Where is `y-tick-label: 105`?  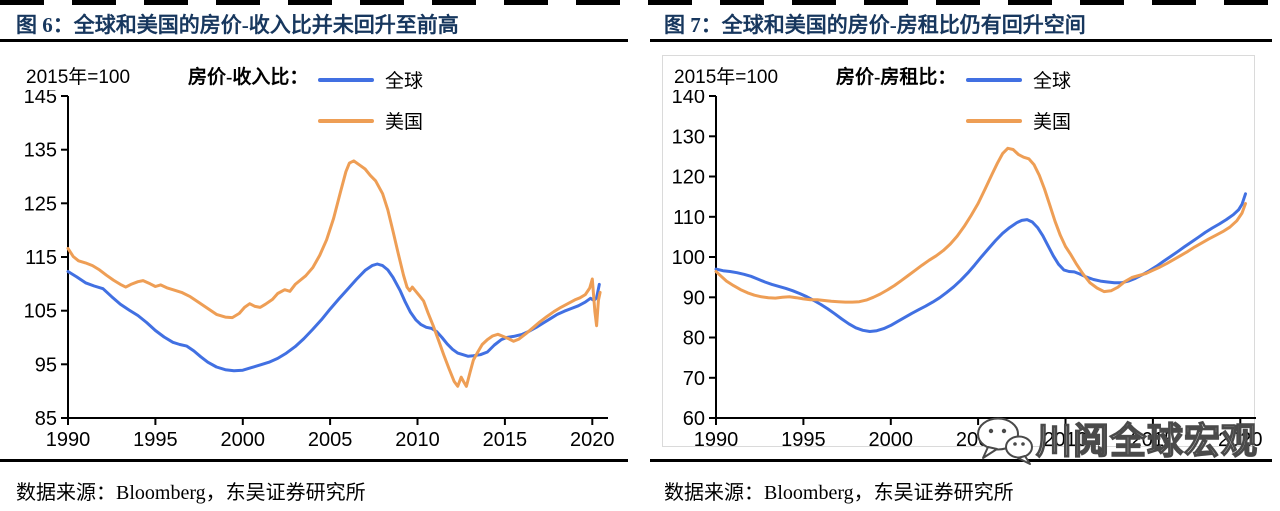
y-tick-label: 105 is located at coordinates (40, 312).